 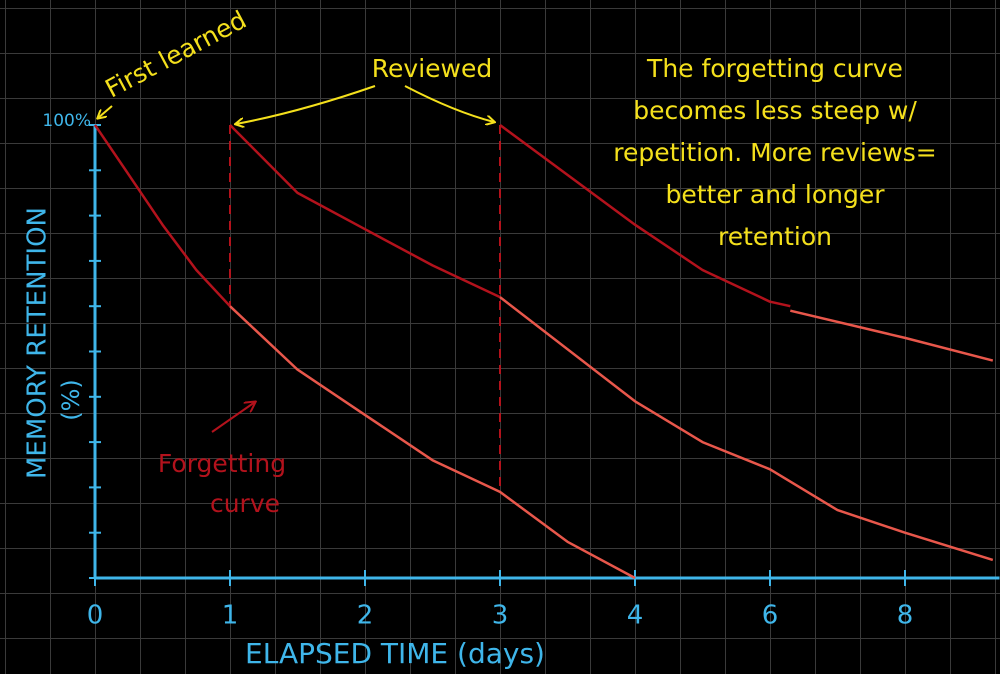 I want to click on x-axis-title: ELAPSED TIME (days), so click(x=395, y=653).